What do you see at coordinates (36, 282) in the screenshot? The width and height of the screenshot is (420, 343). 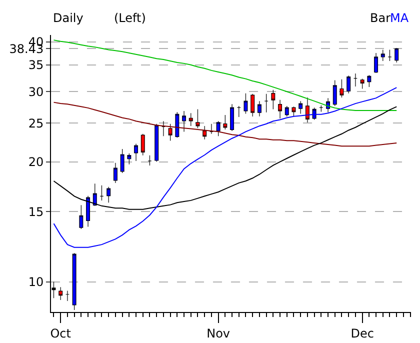 I see `y-tick-label: 10` at bounding box center [36, 282].